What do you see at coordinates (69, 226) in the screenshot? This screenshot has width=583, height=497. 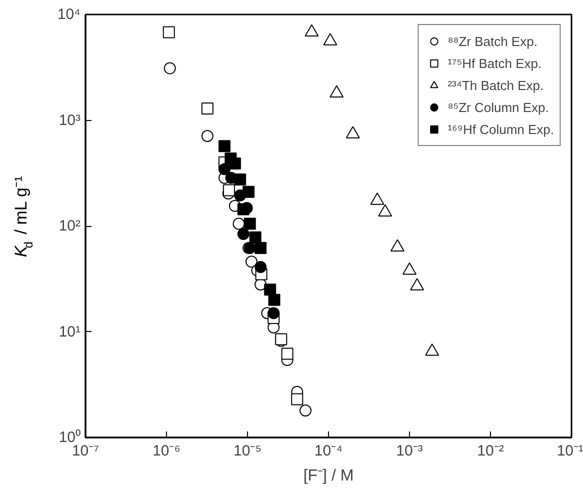 I see `y-tick-label: 10²` at bounding box center [69, 226].